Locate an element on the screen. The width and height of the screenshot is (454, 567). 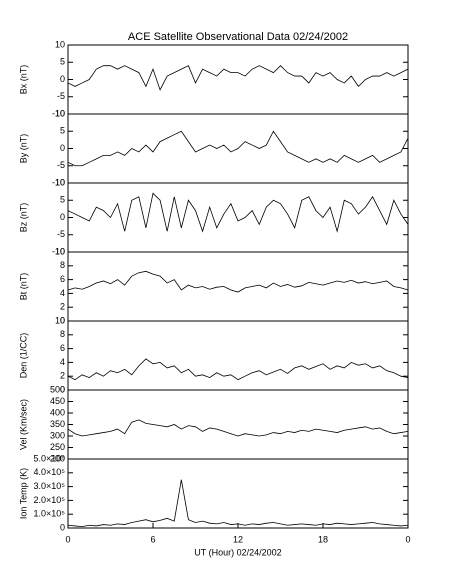
y-tick-label: 350 is located at coordinates (57, 424).